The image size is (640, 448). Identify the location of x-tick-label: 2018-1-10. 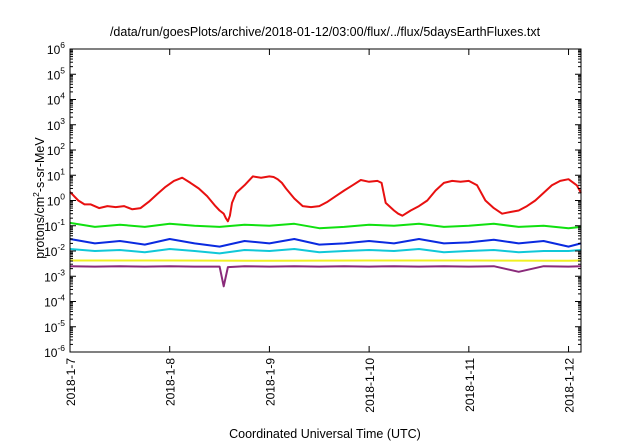
(370, 385).